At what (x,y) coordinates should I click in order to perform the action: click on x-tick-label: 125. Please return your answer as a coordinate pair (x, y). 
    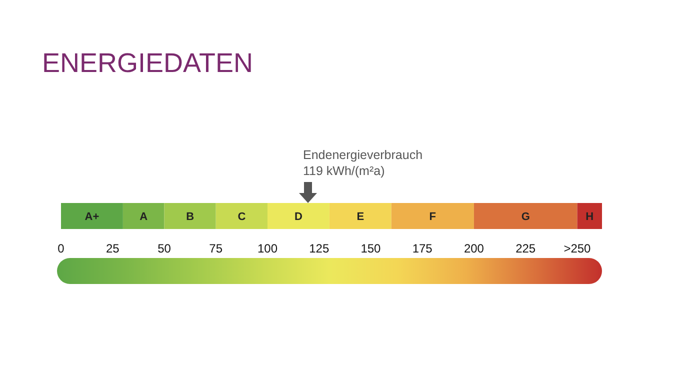
    Looking at the image, I should click on (319, 249).